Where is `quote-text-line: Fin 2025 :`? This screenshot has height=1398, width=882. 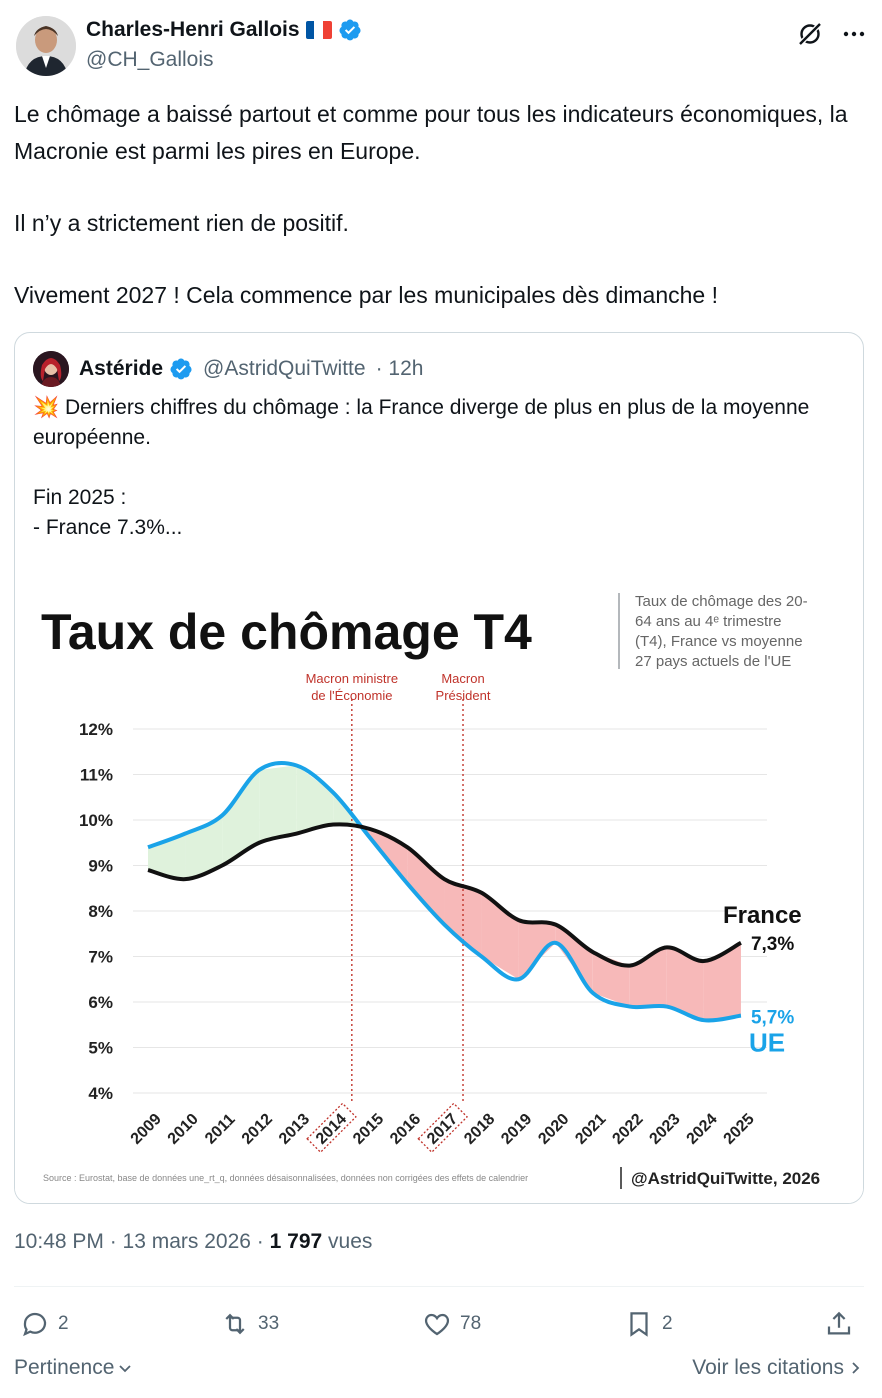
quote-text-line: Fin 2025 : is located at coordinates (80, 497).